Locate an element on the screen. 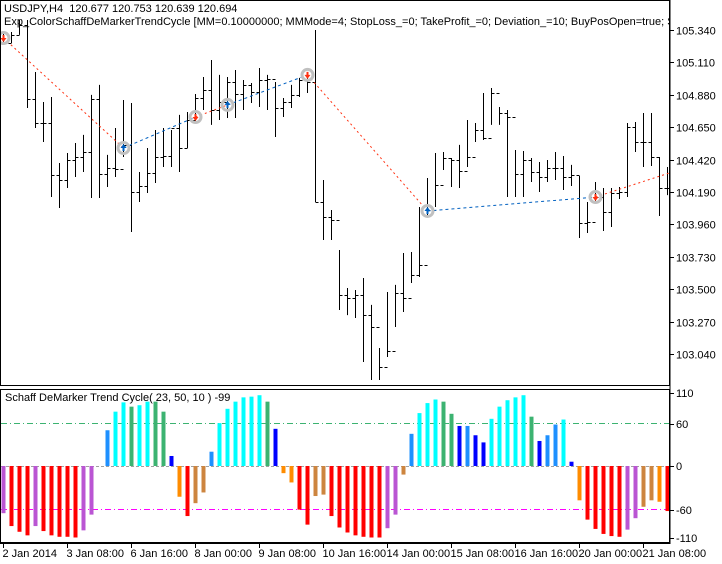 This screenshot has height=564, width=722. price-label: 103.500 is located at coordinates (696, 291).